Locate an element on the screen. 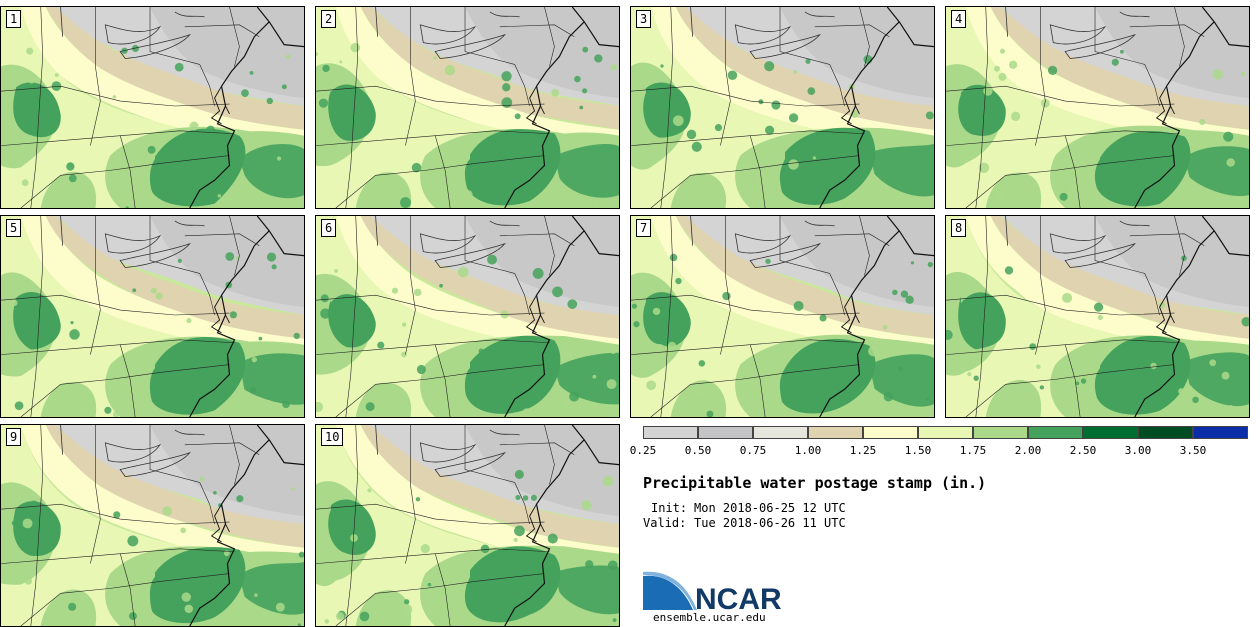 This screenshot has width=1260, height=627. product-title: Precipitable water postage stamp (in.) is located at coordinates (815, 483).